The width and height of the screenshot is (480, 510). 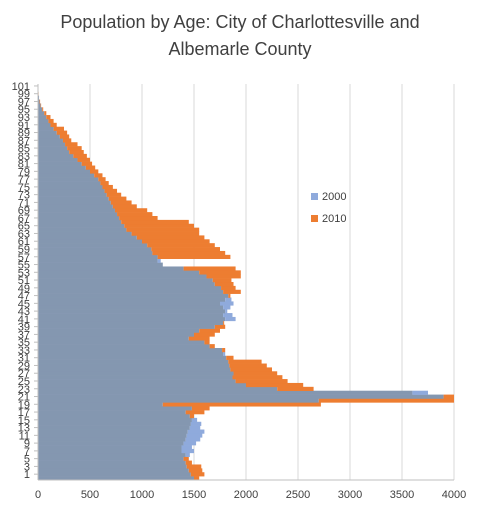 What do you see at coordinates (24, 320) in the screenshot?
I see `y-tick-label-41: 41` at bounding box center [24, 320].